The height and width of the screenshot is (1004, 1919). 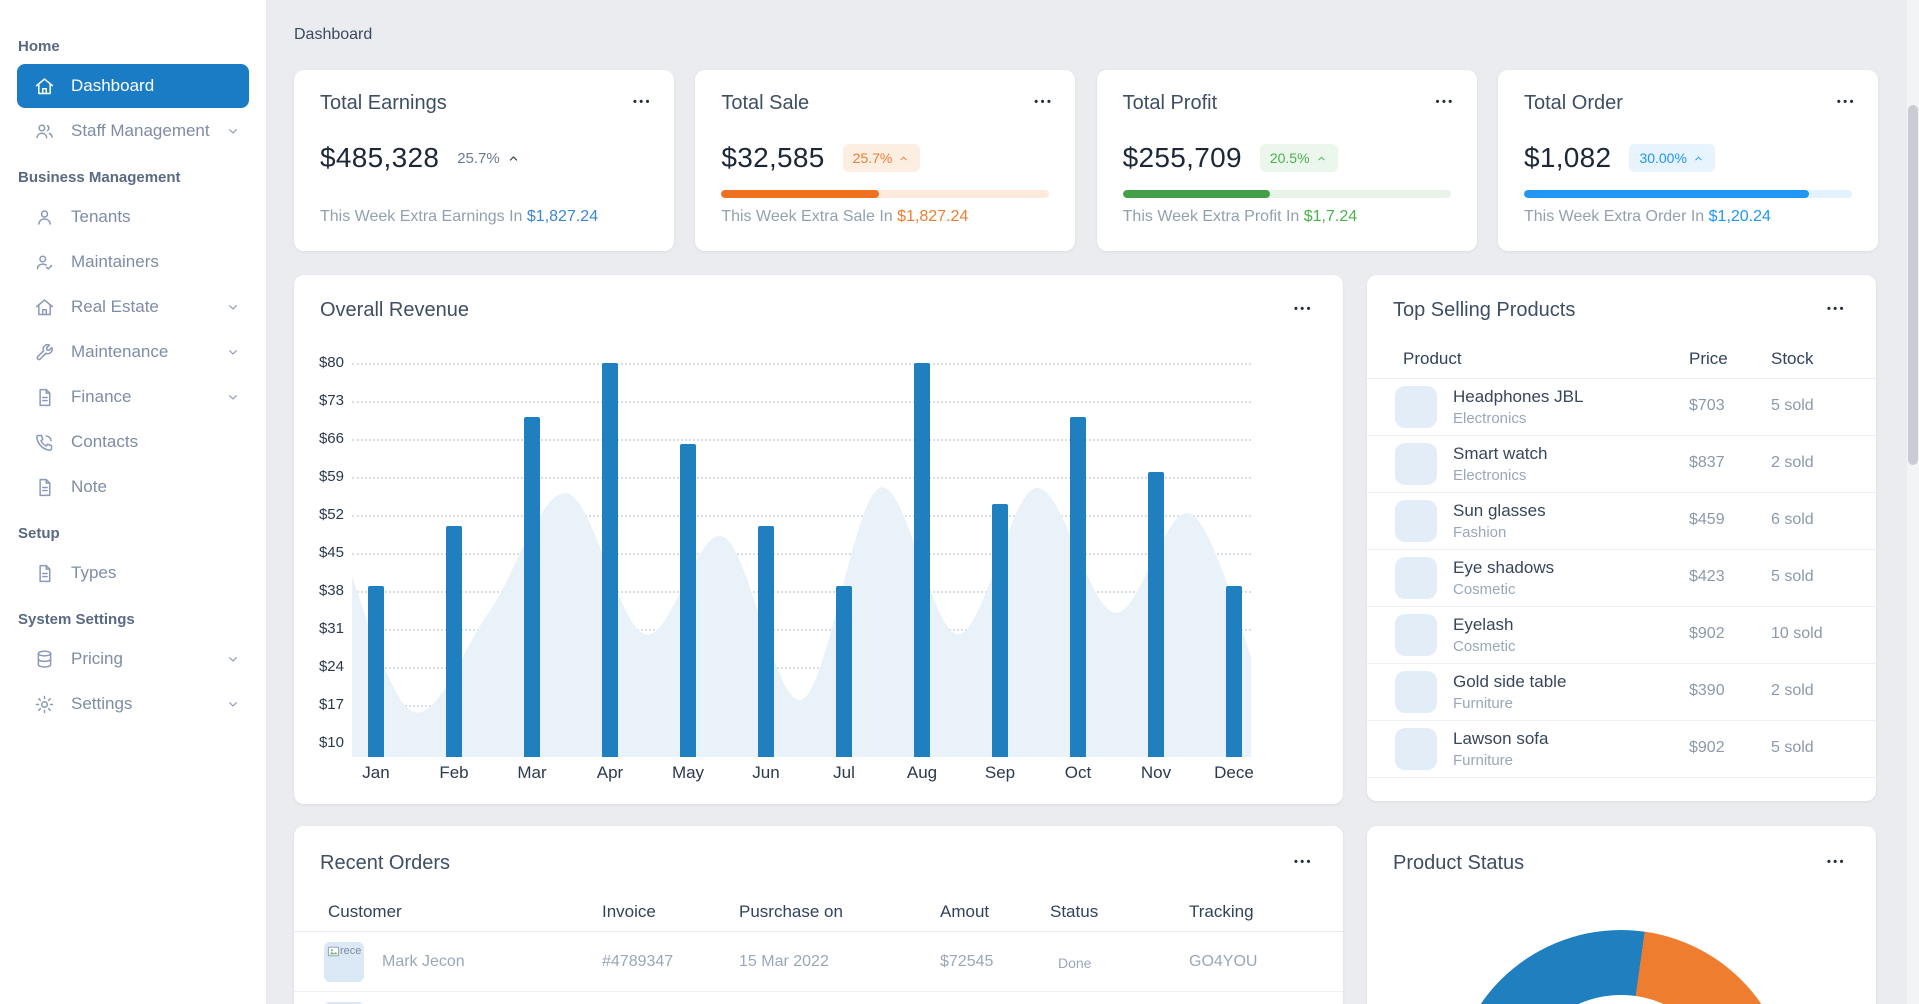 What do you see at coordinates (133, 397) in the screenshot?
I see `sidebar-item-finance: Finance` at bounding box center [133, 397].